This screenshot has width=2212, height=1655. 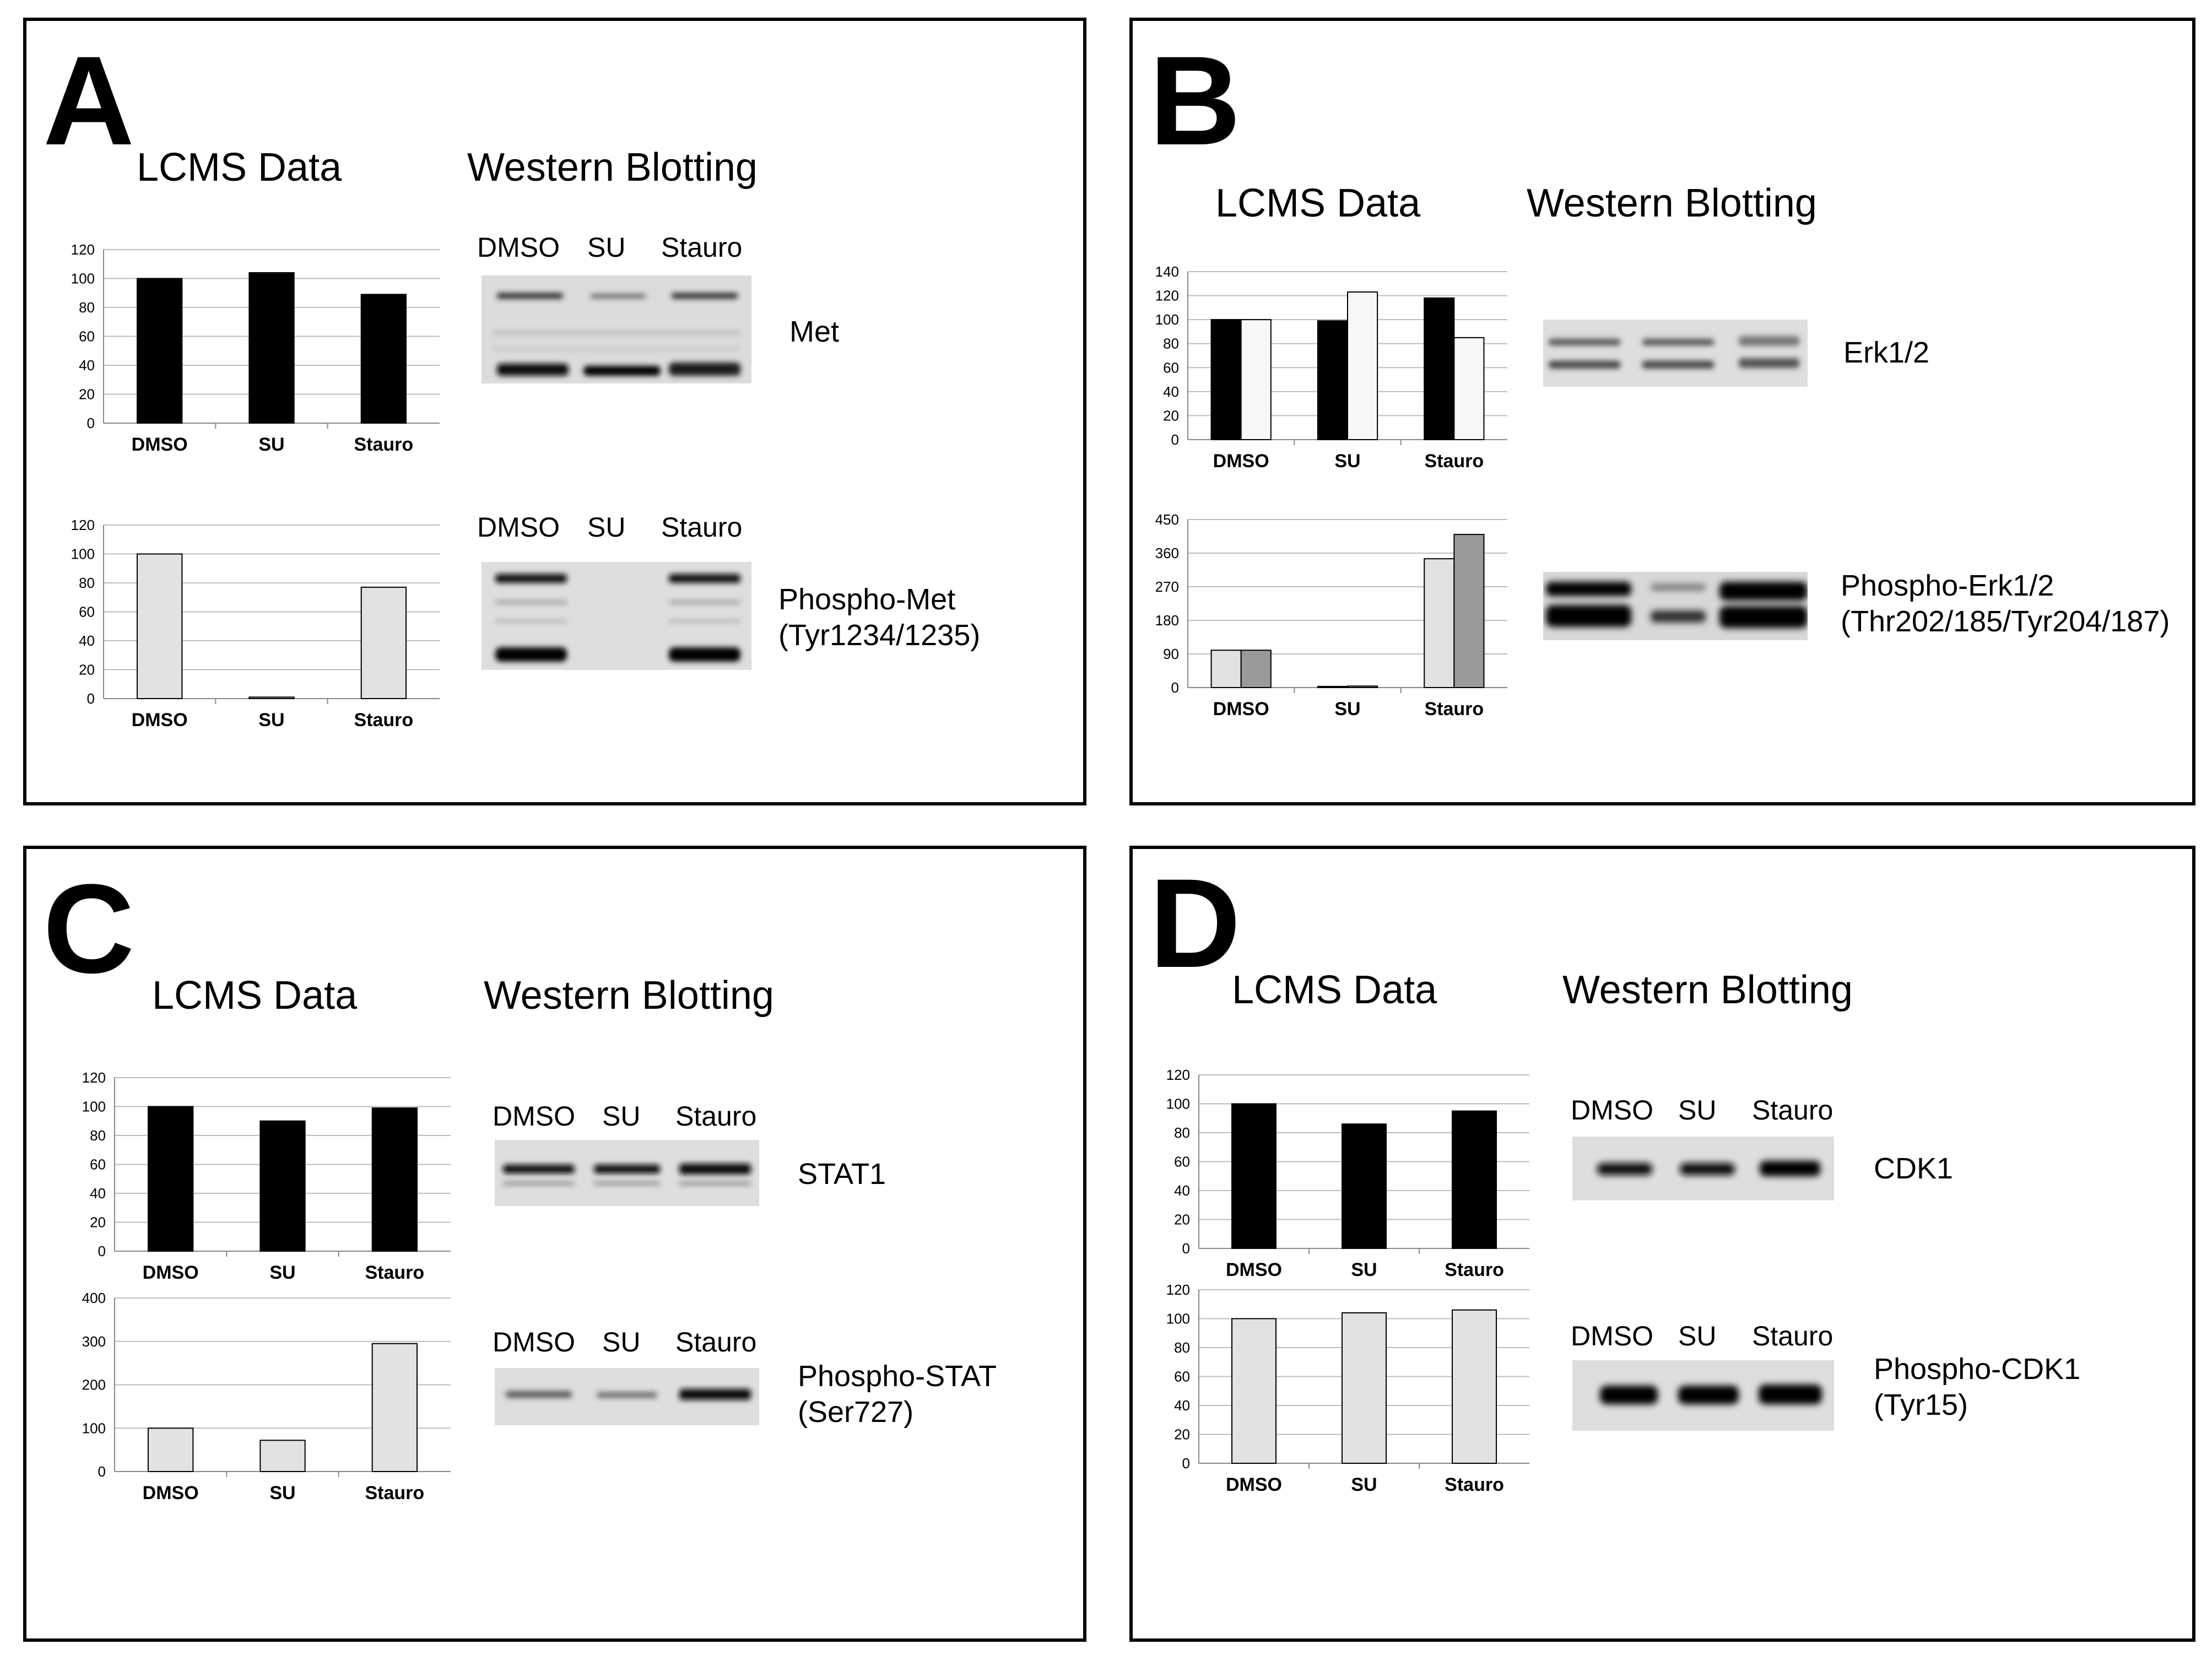 What do you see at coordinates (94, 1341) in the screenshot?
I see `y-tick-label: 300` at bounding box center [94, 1341].